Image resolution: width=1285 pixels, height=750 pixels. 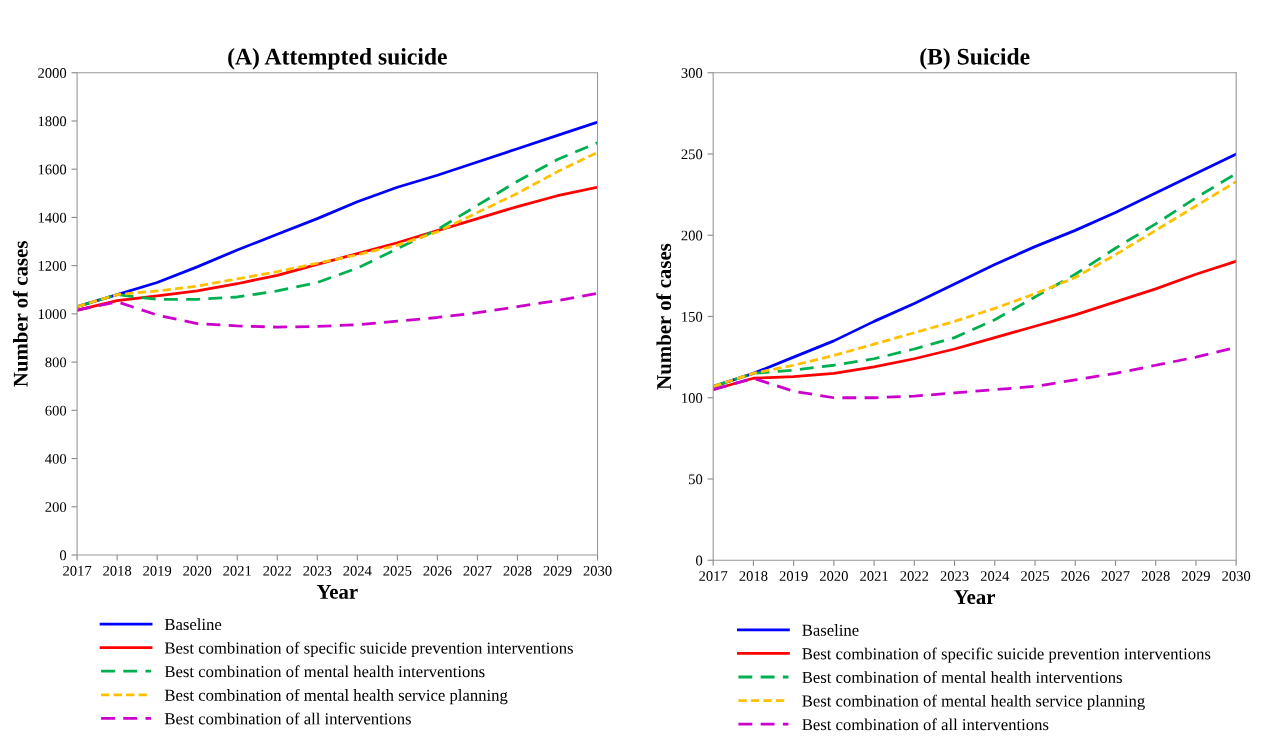 What do you see at coordinates (696, 479) in the screenshot?
I see `y-tick-label: 50` at bounding box center [696, 479].